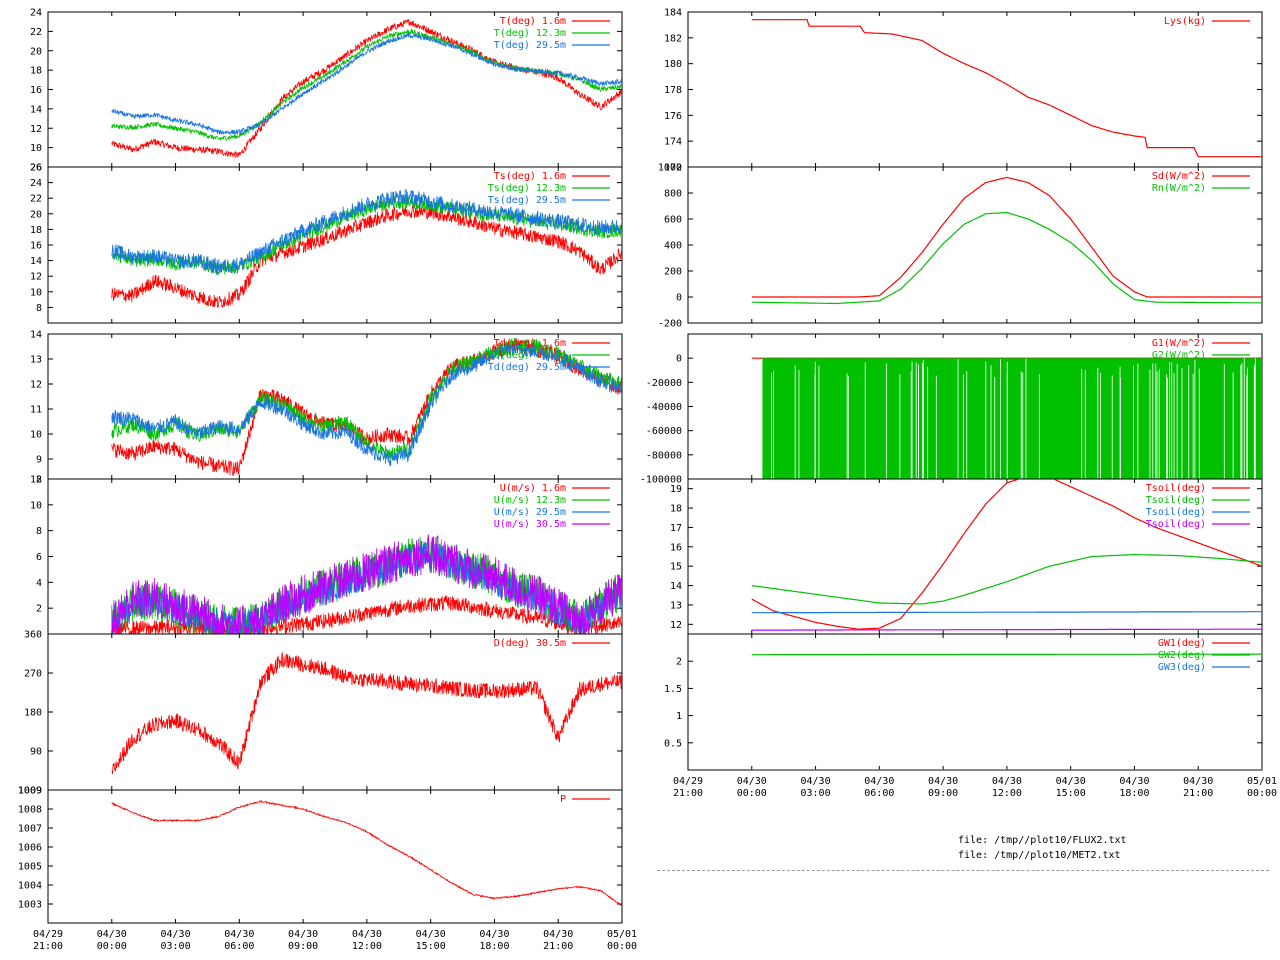 The height and width of the screenshot is (960, 1280). What do you see at coordinates (673, 13) in the screenshot?
I see `y-tick-label: 184` at bounding box center [673, 13].